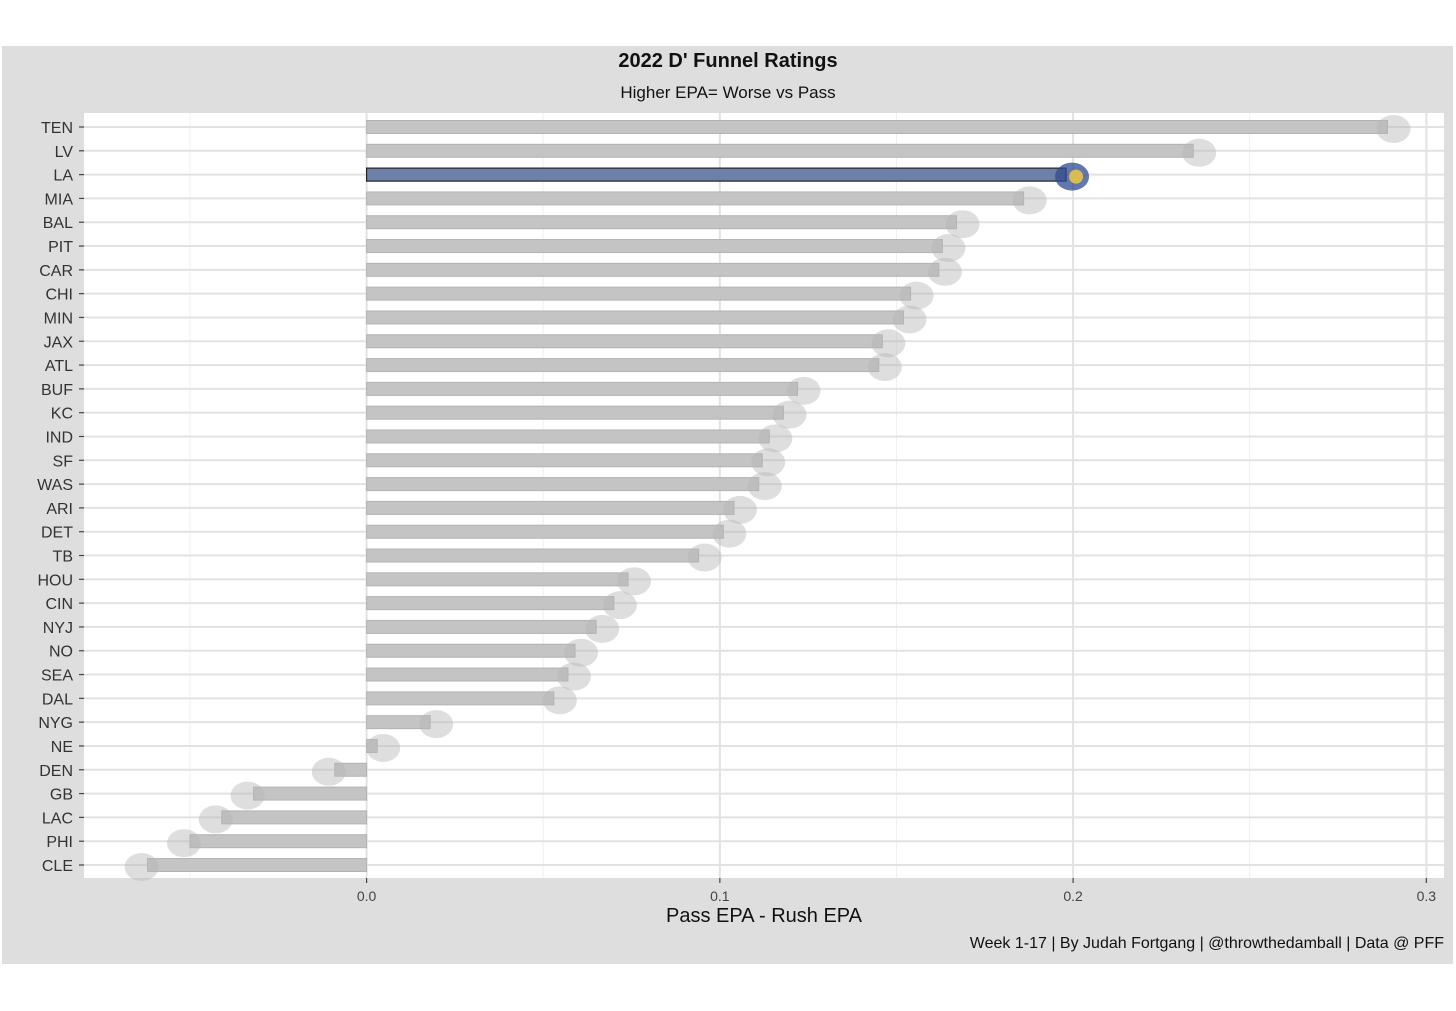 The width and height of the screenshot is (1456, 1011). I want to click on team-logo-phi, so click(183, 843).